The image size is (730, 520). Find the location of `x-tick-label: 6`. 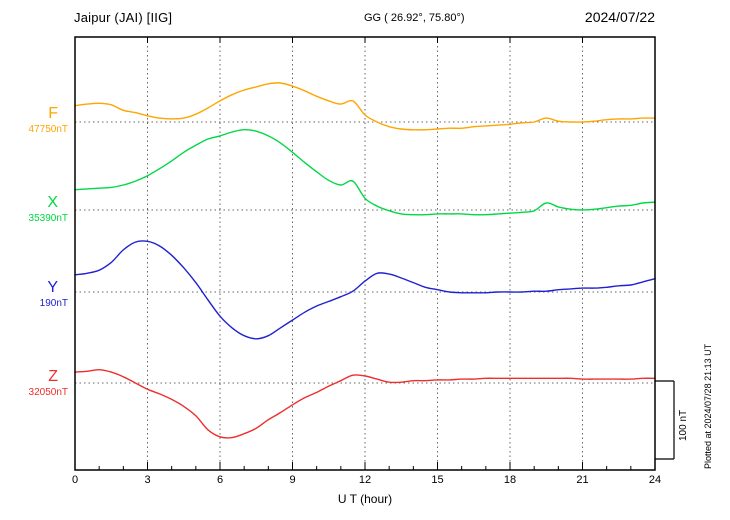

x-tick-label: 6 is located at coordinates (220, 480).